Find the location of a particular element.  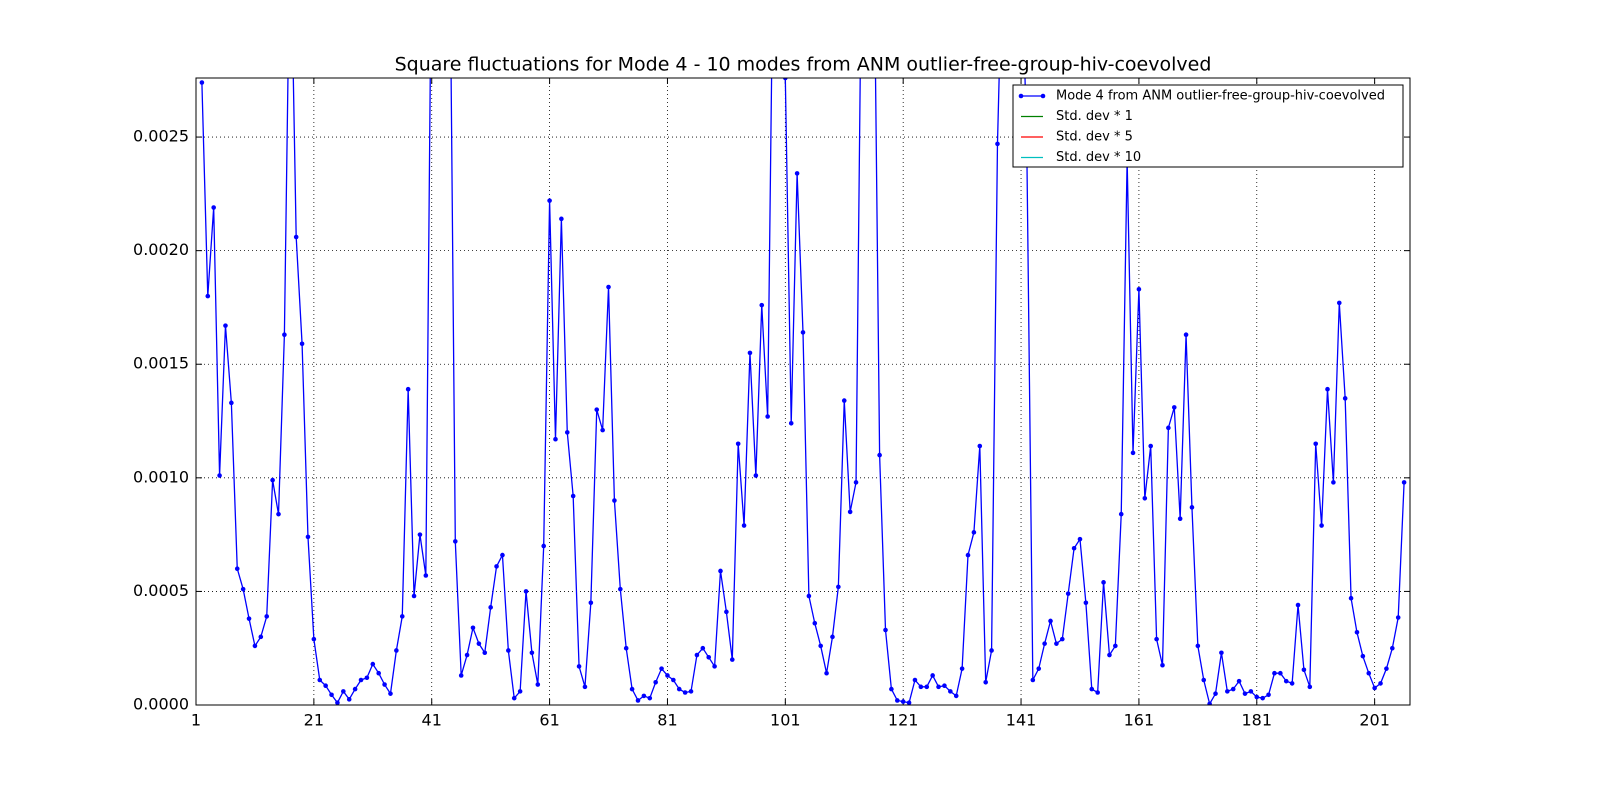

x-tick-label: 161 is located at coordinates (1139, 720).